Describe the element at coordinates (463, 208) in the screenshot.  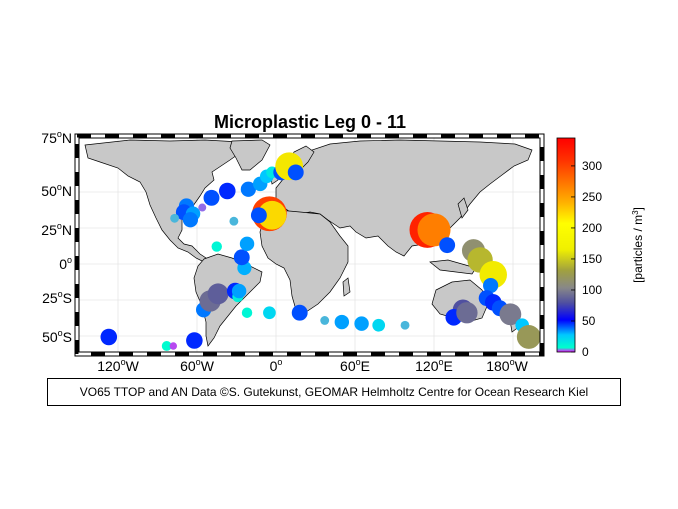
I see `japan` at that location.